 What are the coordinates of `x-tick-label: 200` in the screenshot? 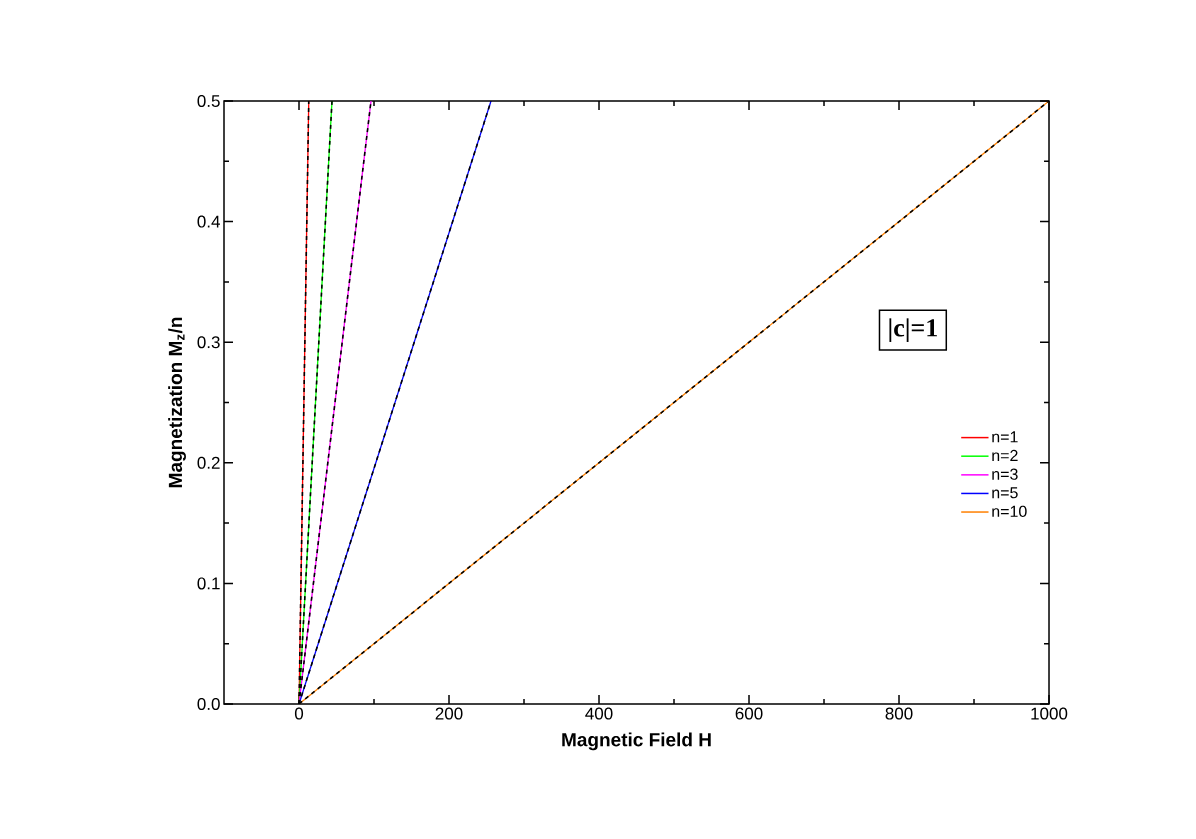 It's located at (449, 713).